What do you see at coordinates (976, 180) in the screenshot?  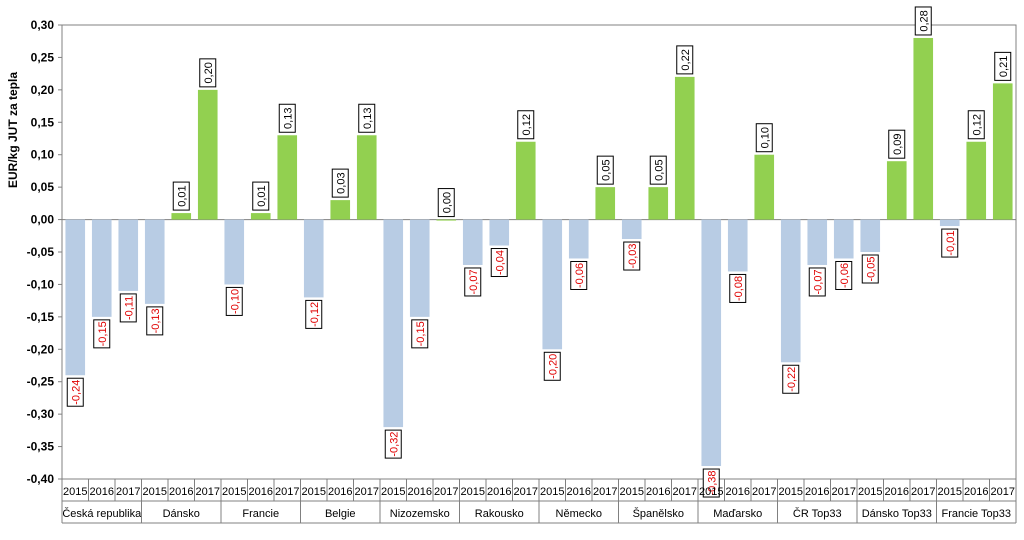 I see `bar-francie-top33-2016` at bounding box center [976, 180].